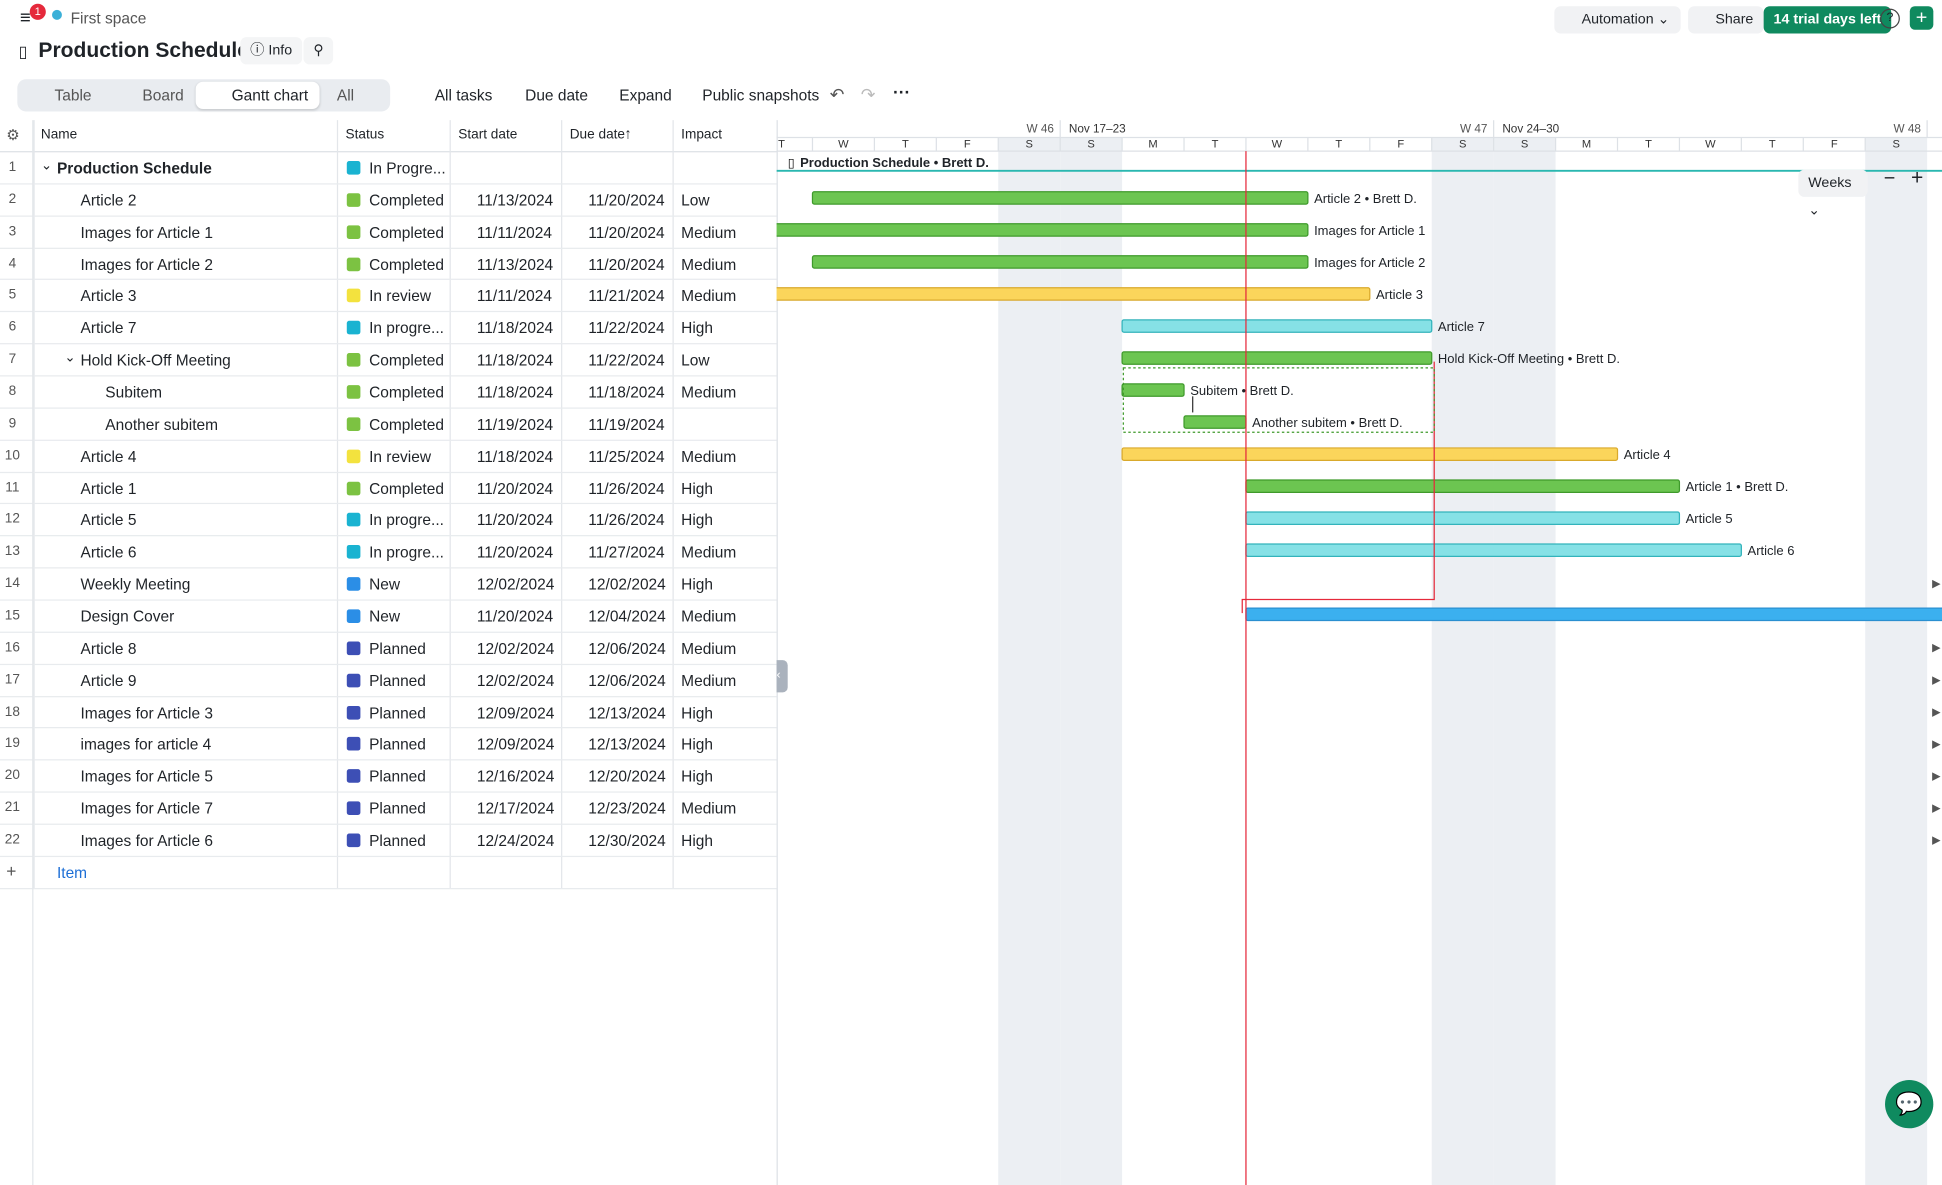 This screenshot has height=1185, width=1942. Describe the element at coordinates (155, 360) in the screenshot. I see `task-name: Hold Kick-Off Meeting` at that location.